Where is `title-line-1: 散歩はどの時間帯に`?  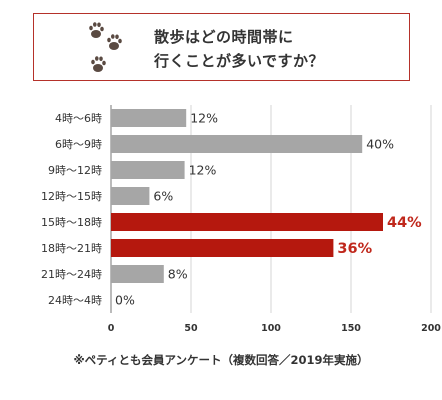 title-line-1: 散歩はどの時間帯に is located at coordinates (224, 37).